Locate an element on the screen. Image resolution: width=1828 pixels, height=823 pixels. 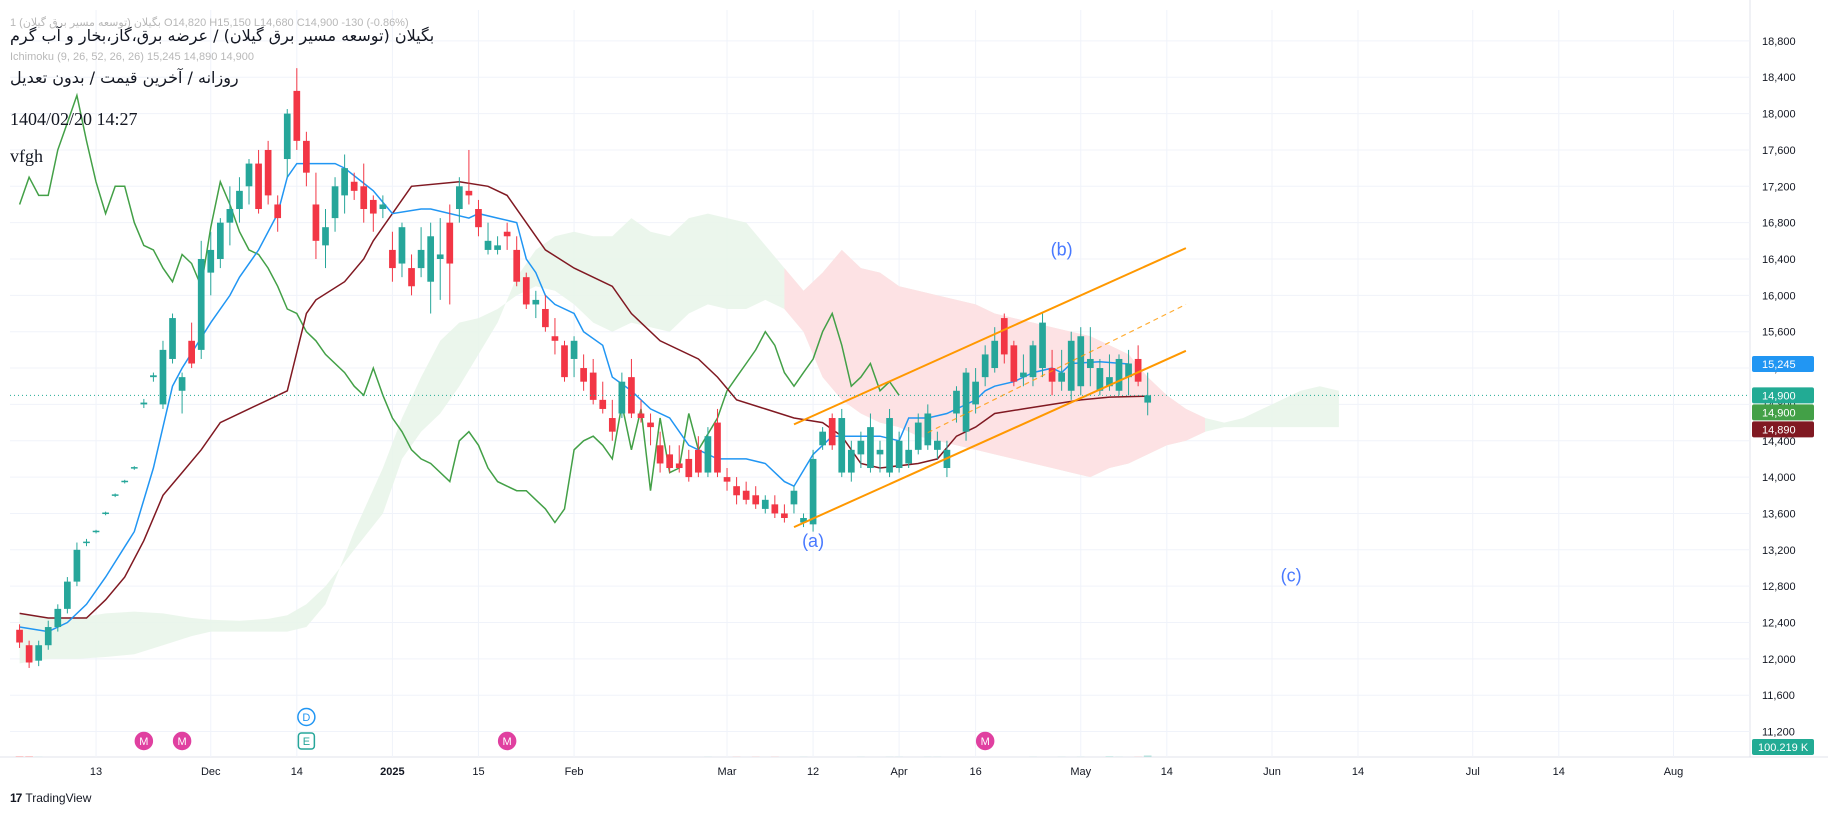
chart-user: vfgh is located at coordinates (26, 156).